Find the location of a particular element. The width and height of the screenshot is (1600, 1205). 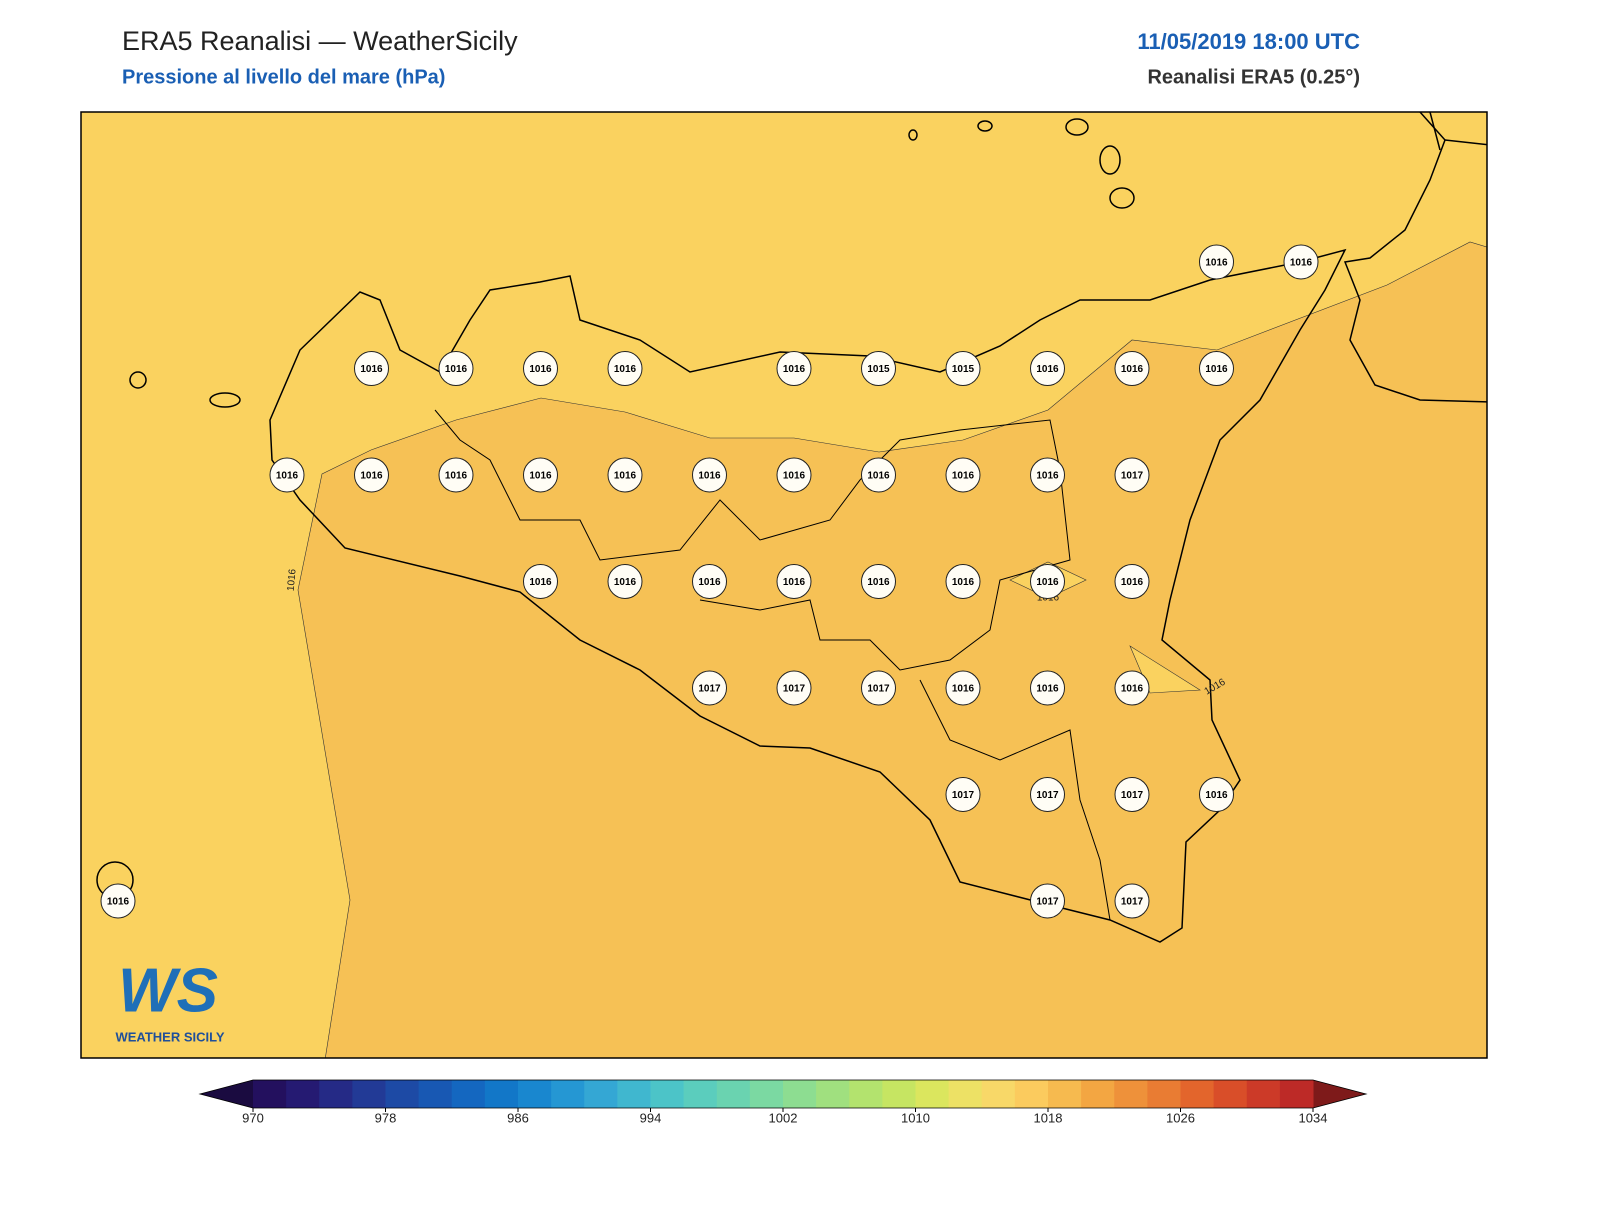

logo-mark: WS is located at coordinates (168, 990).